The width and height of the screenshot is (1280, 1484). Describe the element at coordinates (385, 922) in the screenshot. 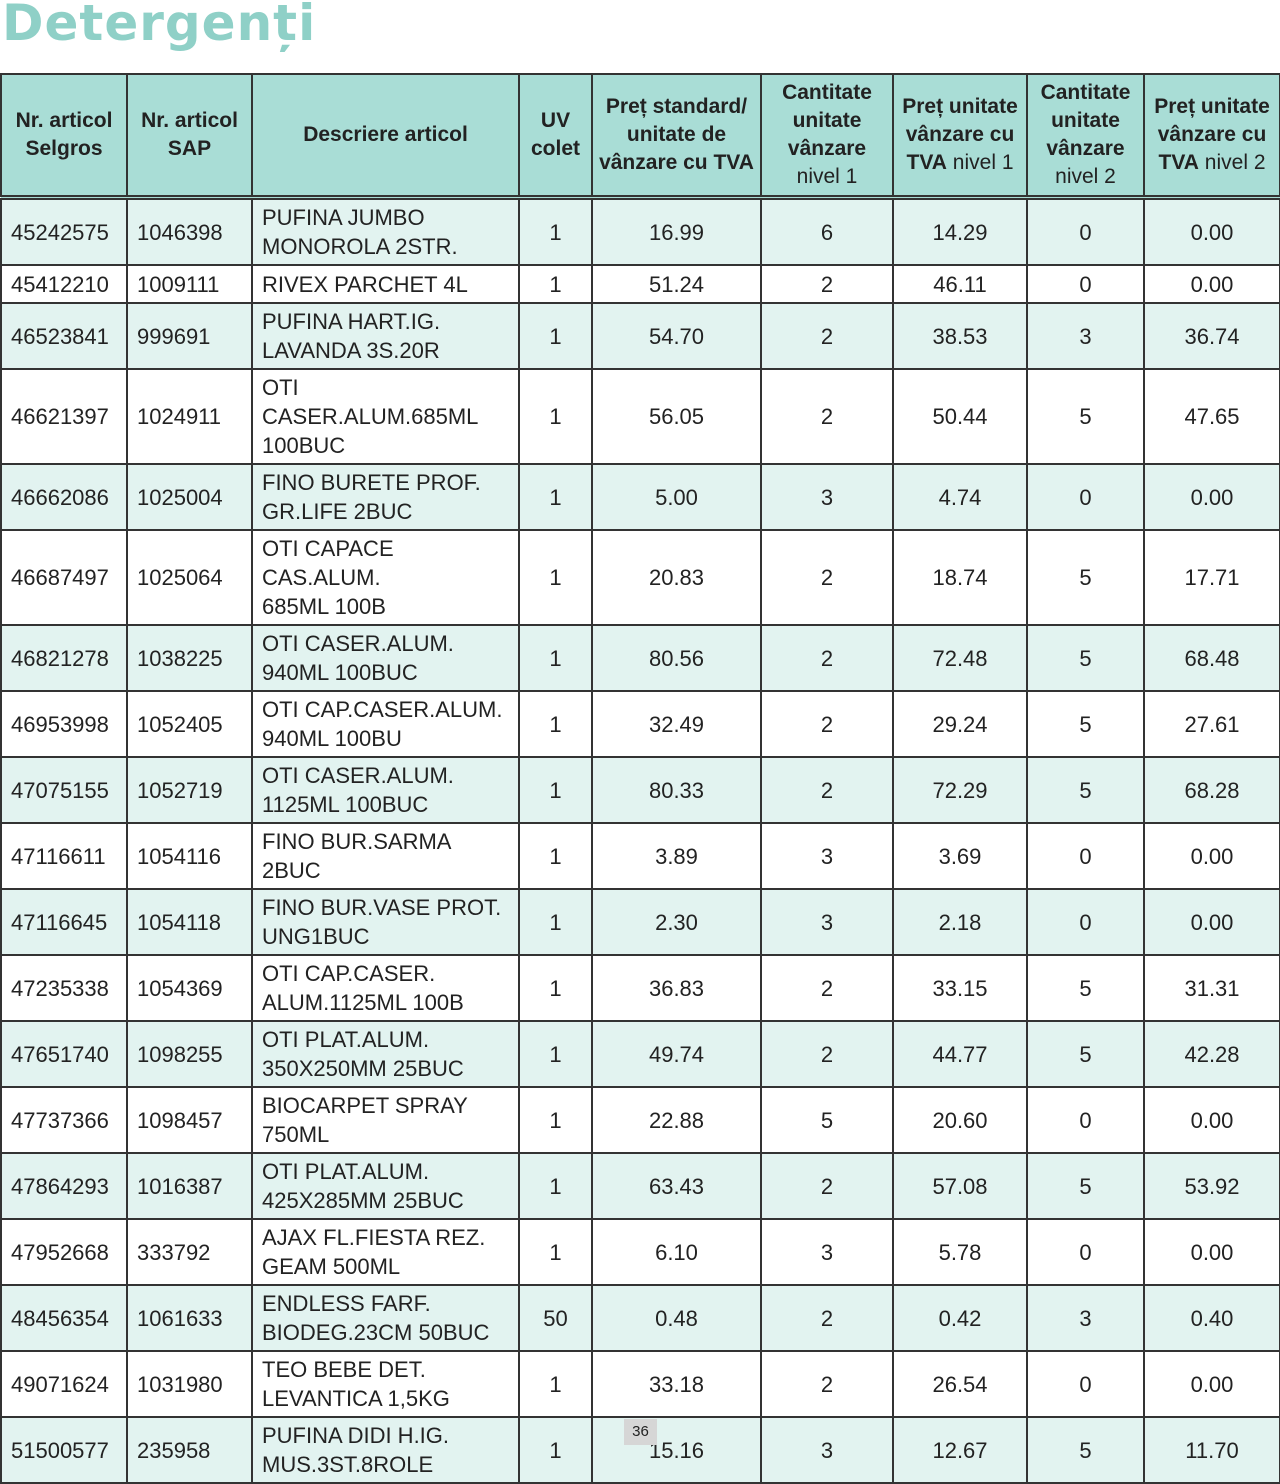

I see `description-cell: FINO BUR.VASE PROT. UNG1BUC` at that location.